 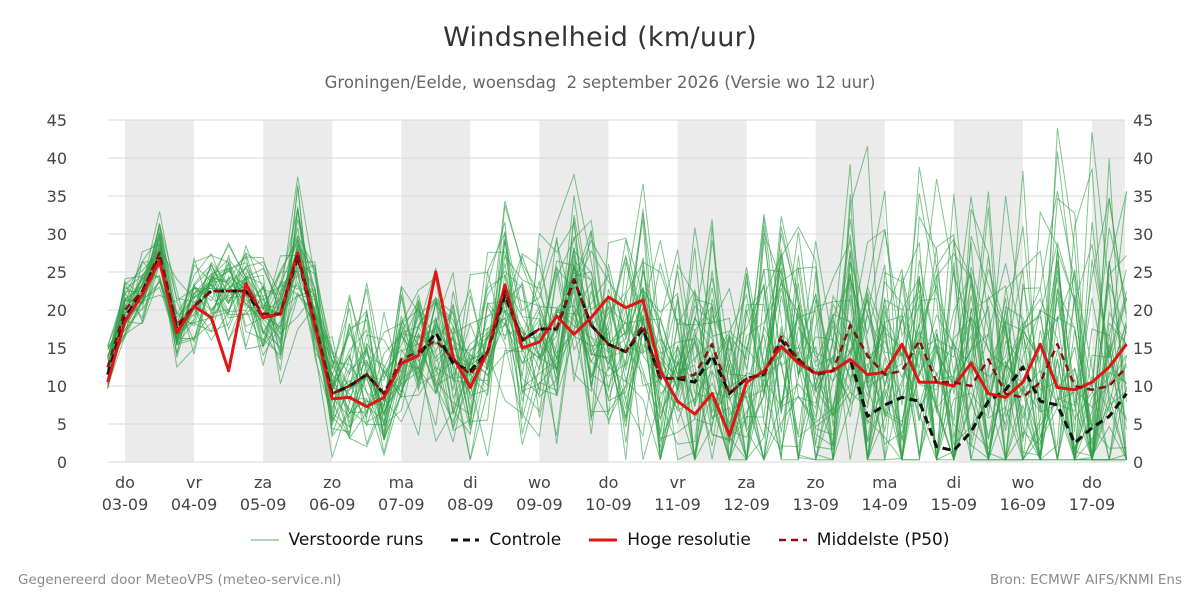 I want to click on x-tick-date-13: 16-09, so click(x=1023, y=504).